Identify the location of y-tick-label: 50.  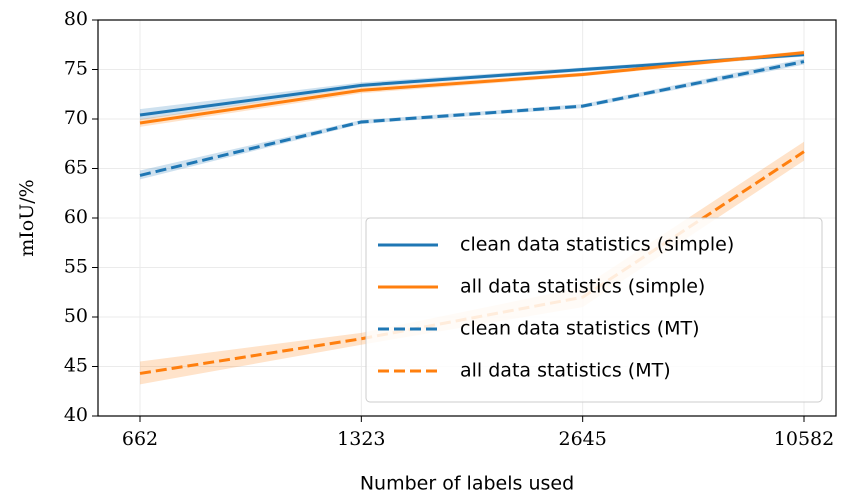
(76, 316).